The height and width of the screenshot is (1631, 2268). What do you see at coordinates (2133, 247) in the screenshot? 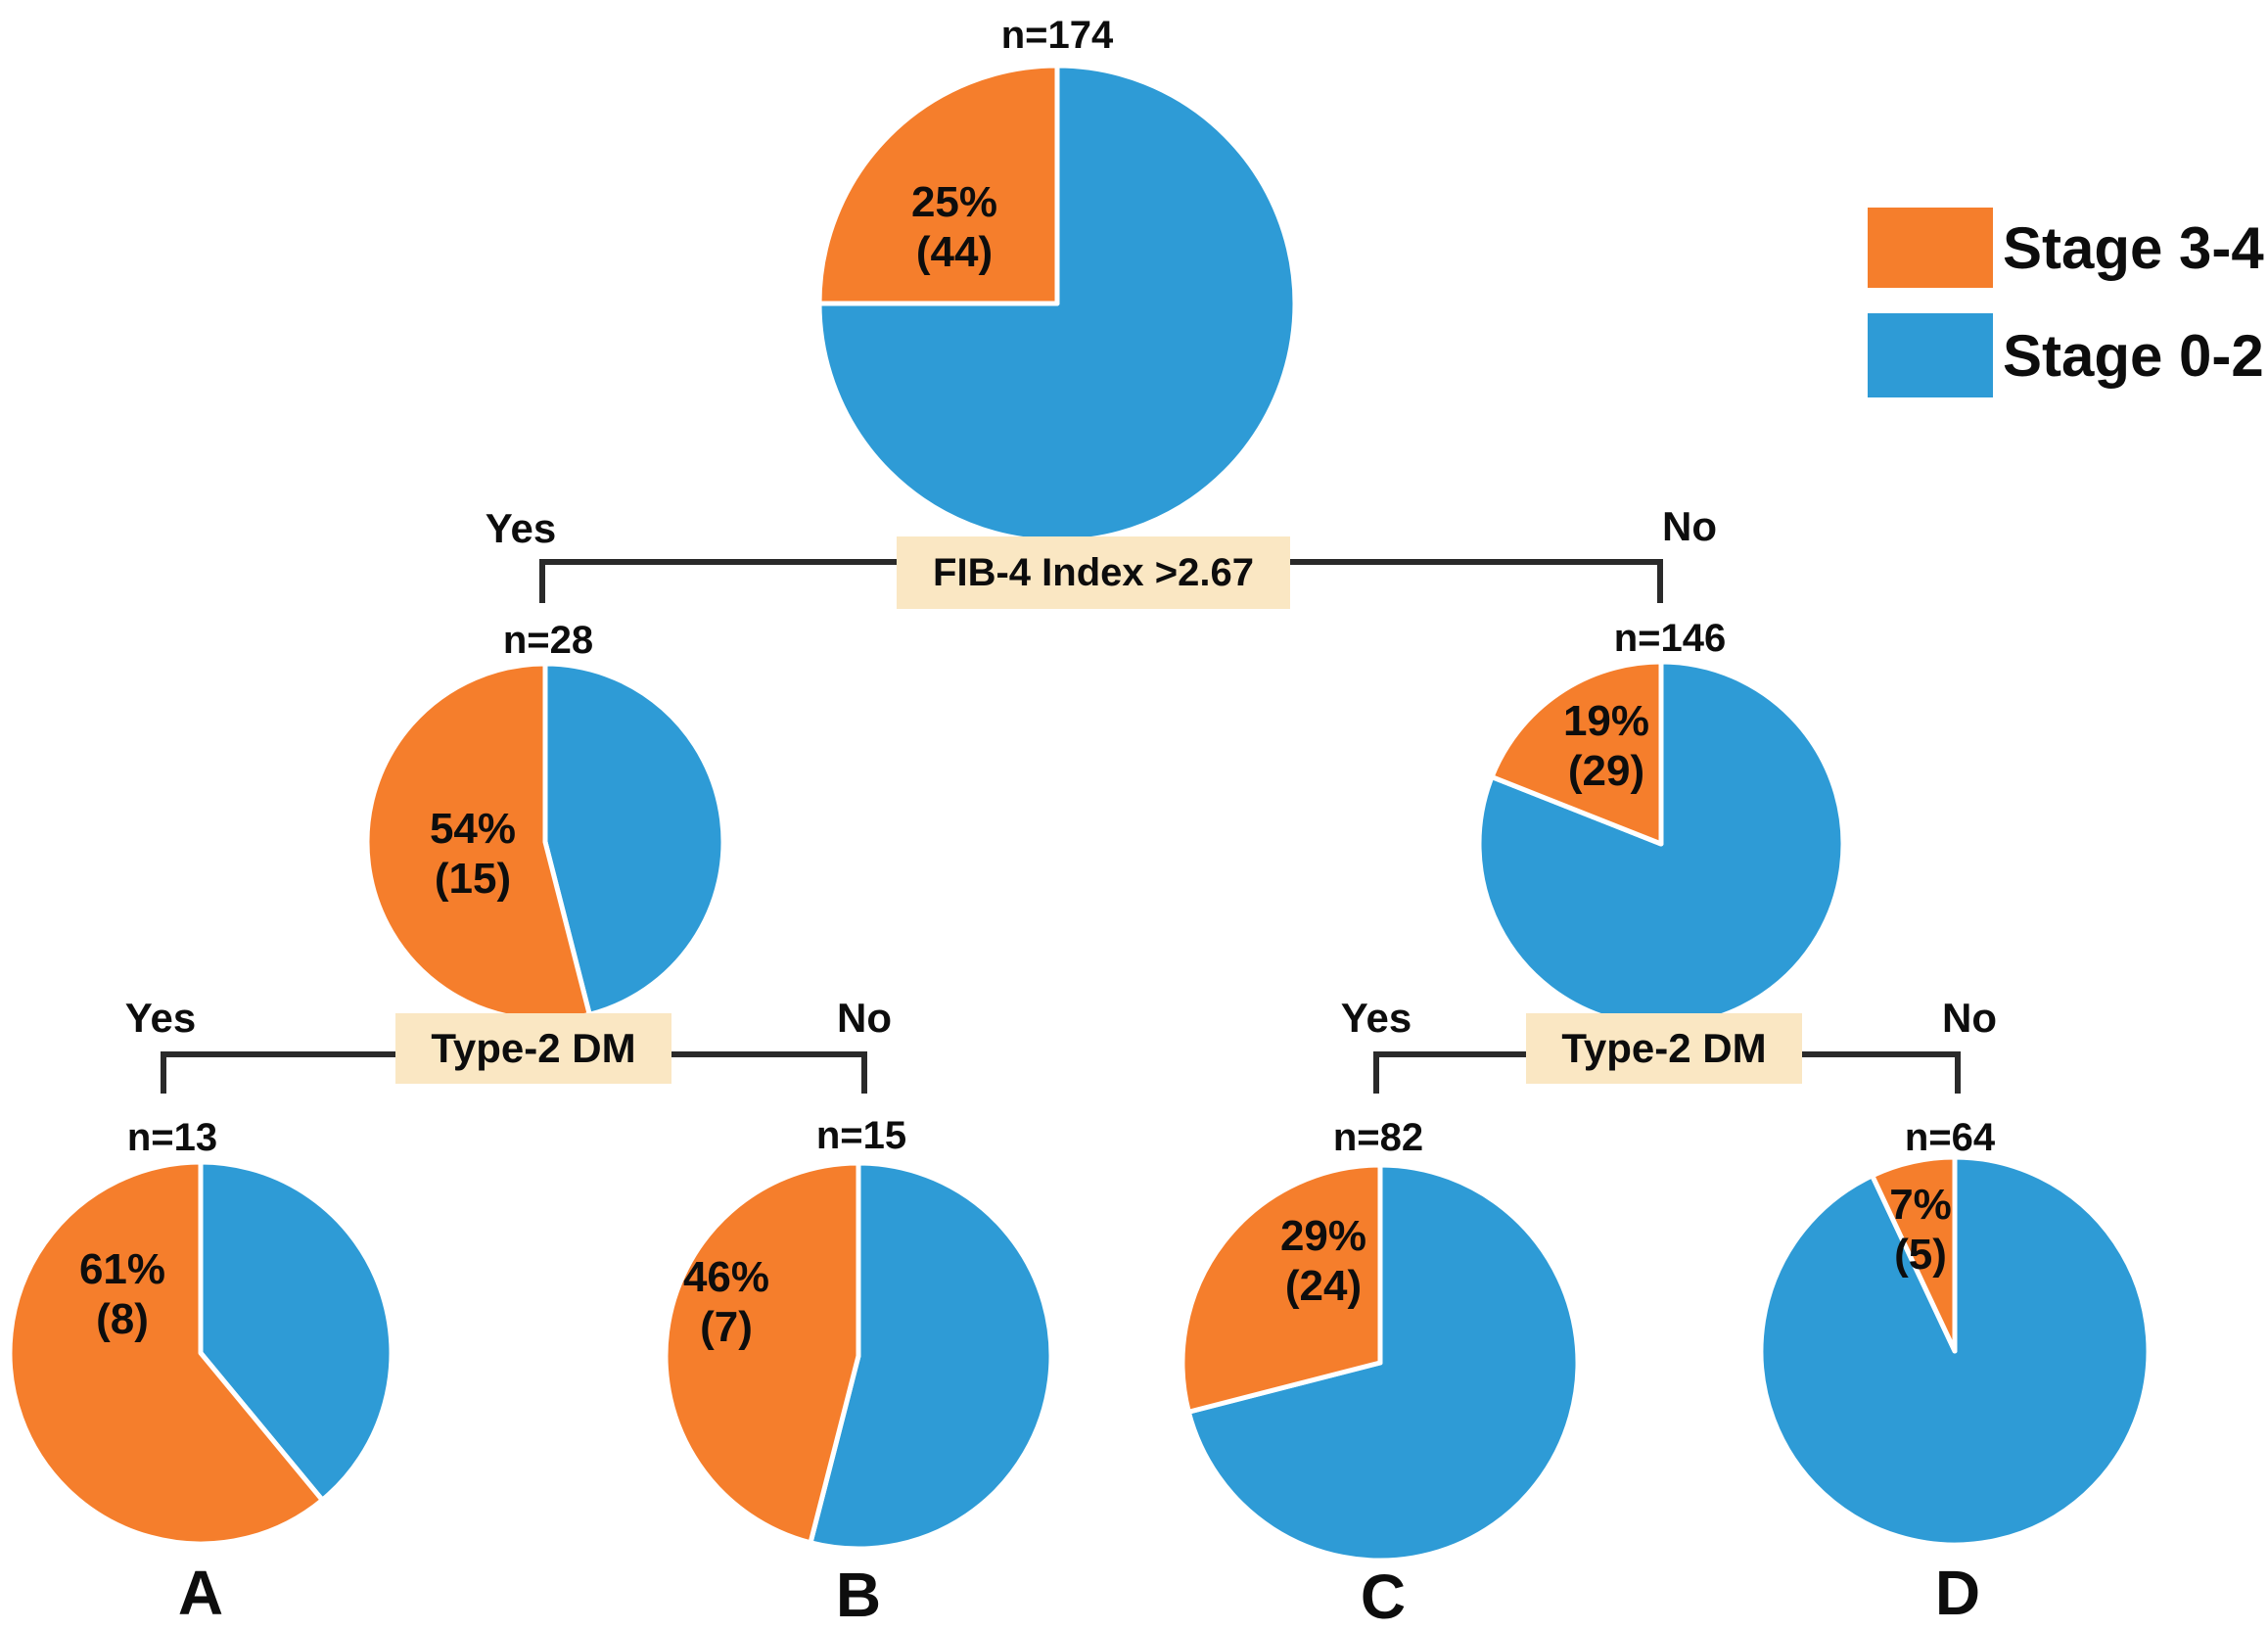
I see `legend-label-stage-3-4: Stage 3-4` at bounding box center [2133, 247].